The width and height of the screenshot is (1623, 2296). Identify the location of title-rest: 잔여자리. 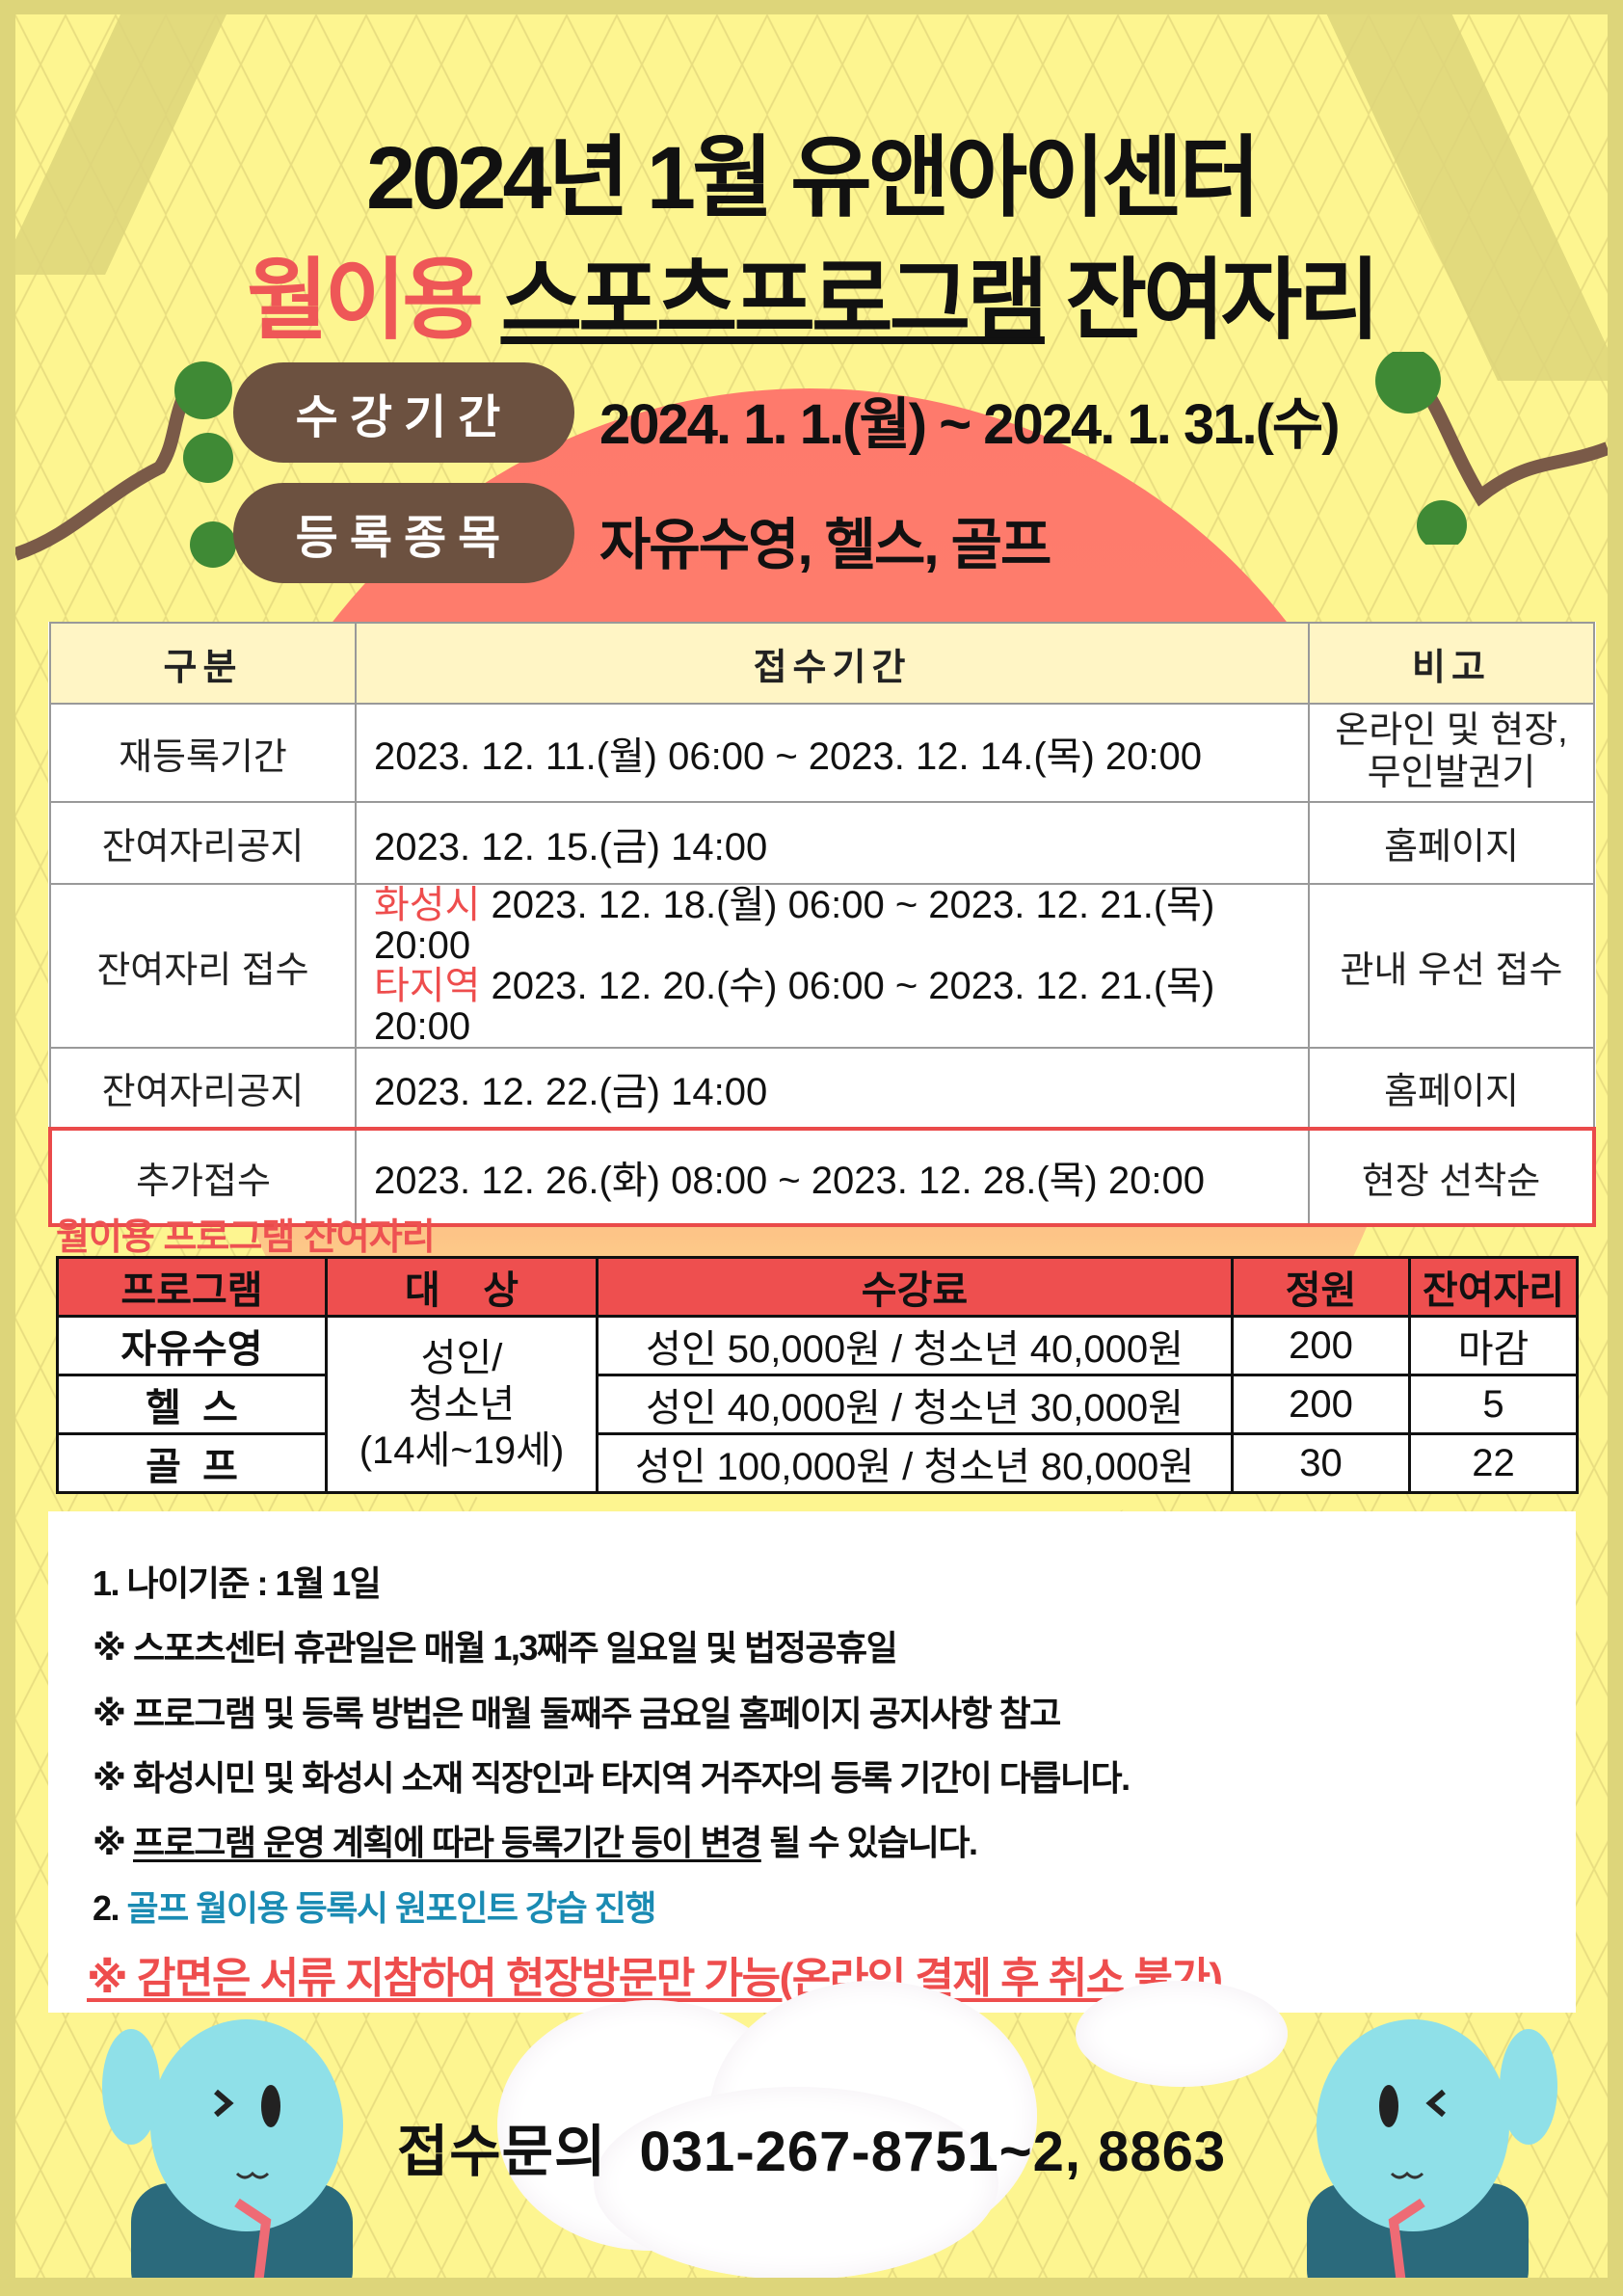
(1222, 301).